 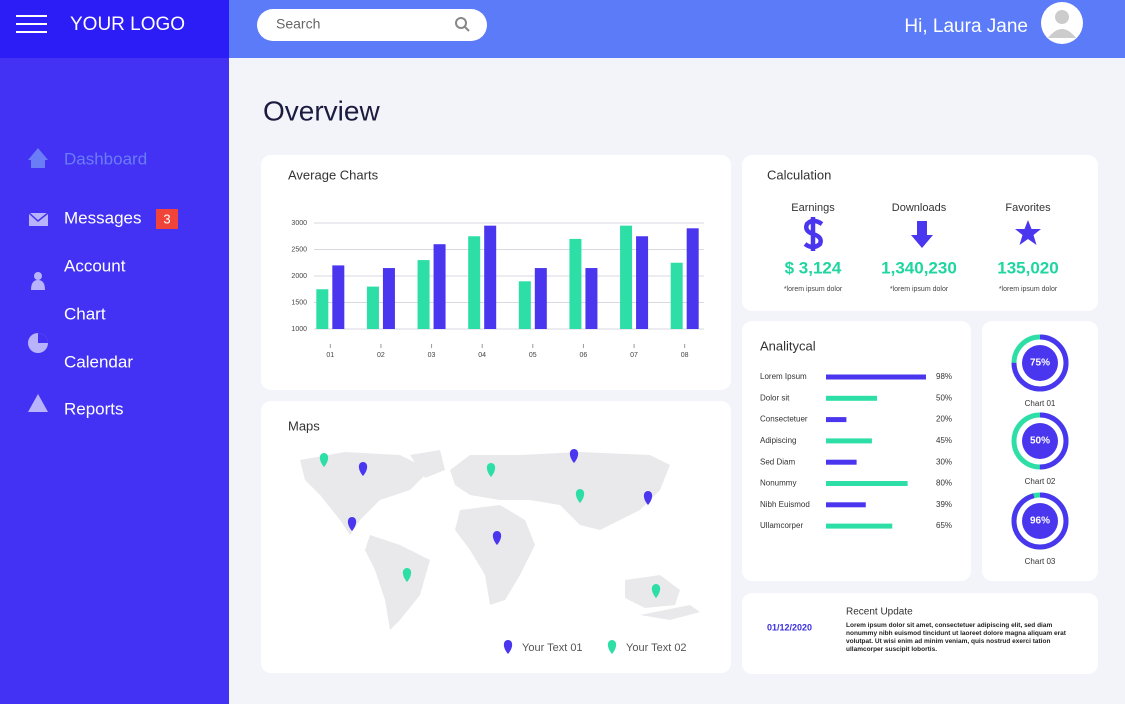 What do you see at coordinates (781, 525) in the screenshot?
I see `row-label: Ullamcorper` at bounding box center [781, 525].